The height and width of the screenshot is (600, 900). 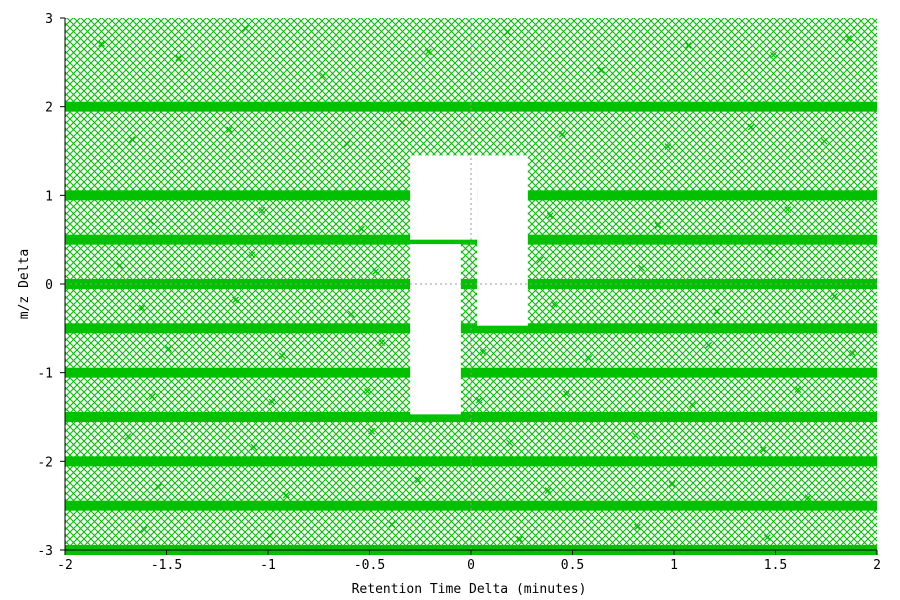 I want to click on x-tick-label: 0, so click(x=471, y=565).